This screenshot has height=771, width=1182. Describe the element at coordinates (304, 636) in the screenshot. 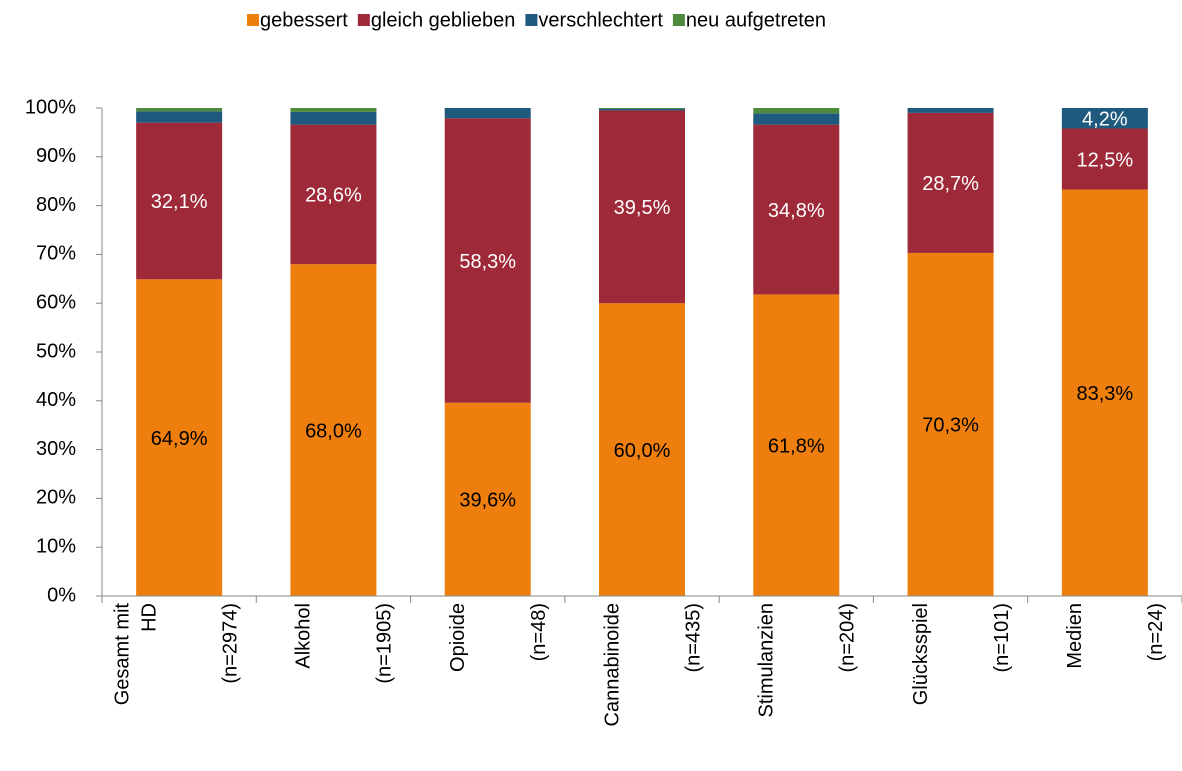

I see `x-tick-label: Alkohol` at that location.